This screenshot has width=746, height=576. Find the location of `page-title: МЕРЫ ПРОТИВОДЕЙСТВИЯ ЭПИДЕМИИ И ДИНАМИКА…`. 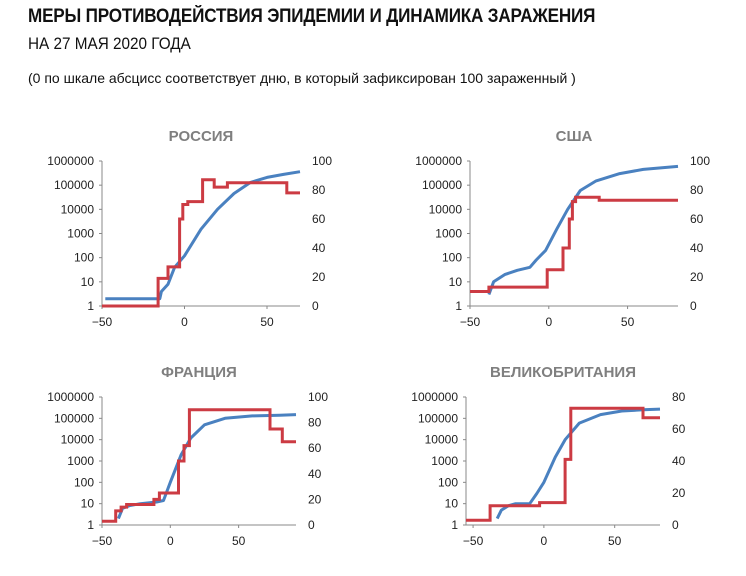

page-title: МЕРЫ ПРОТИВОДЕЙСТВИЯ ЭПИДЕМИИ И ДИНАМИКА… is located at coordinates (312, 16).